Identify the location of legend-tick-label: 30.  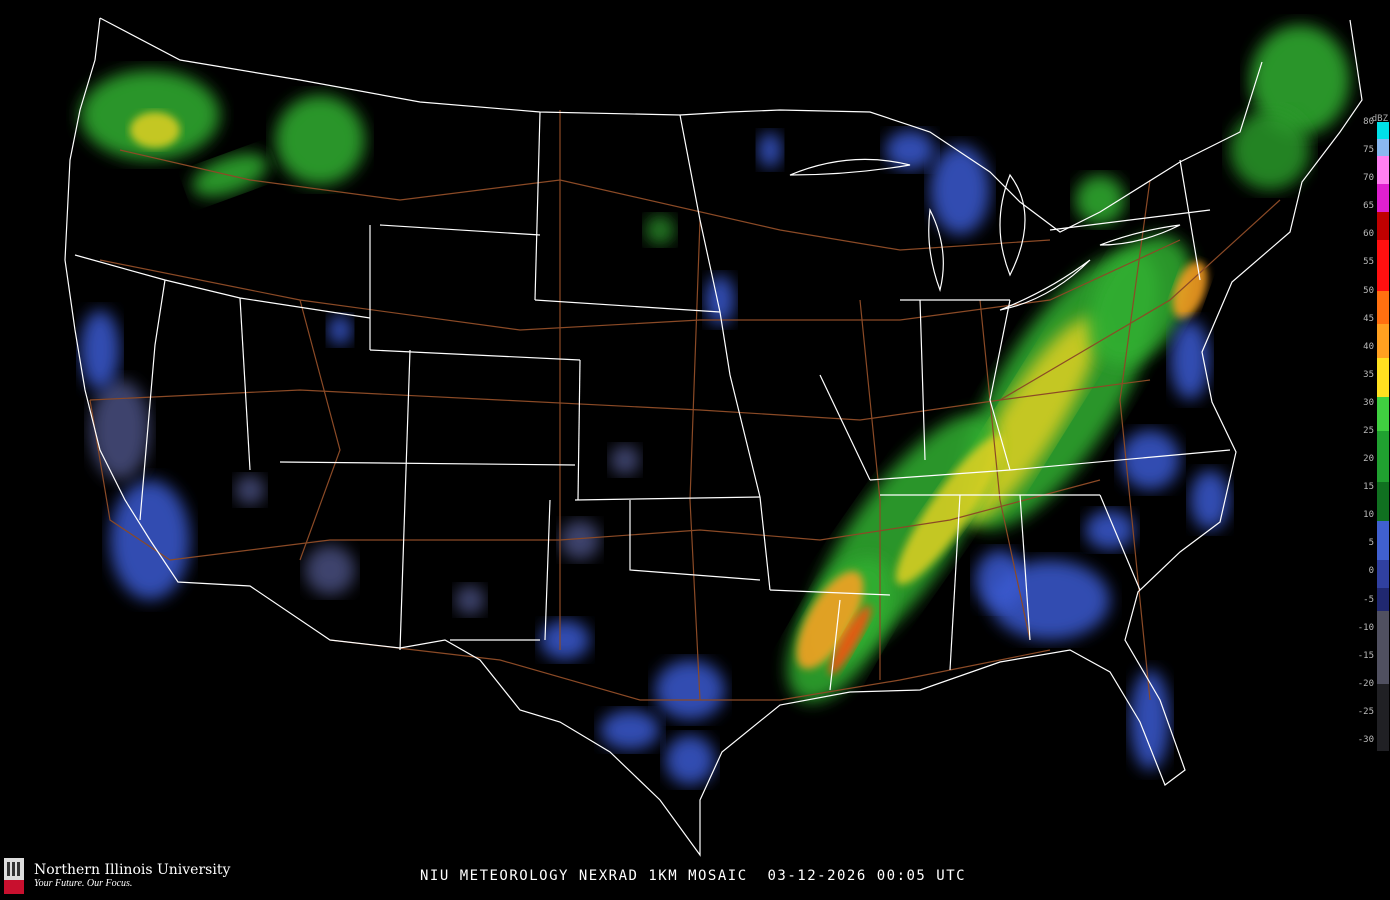
(1368, 402).